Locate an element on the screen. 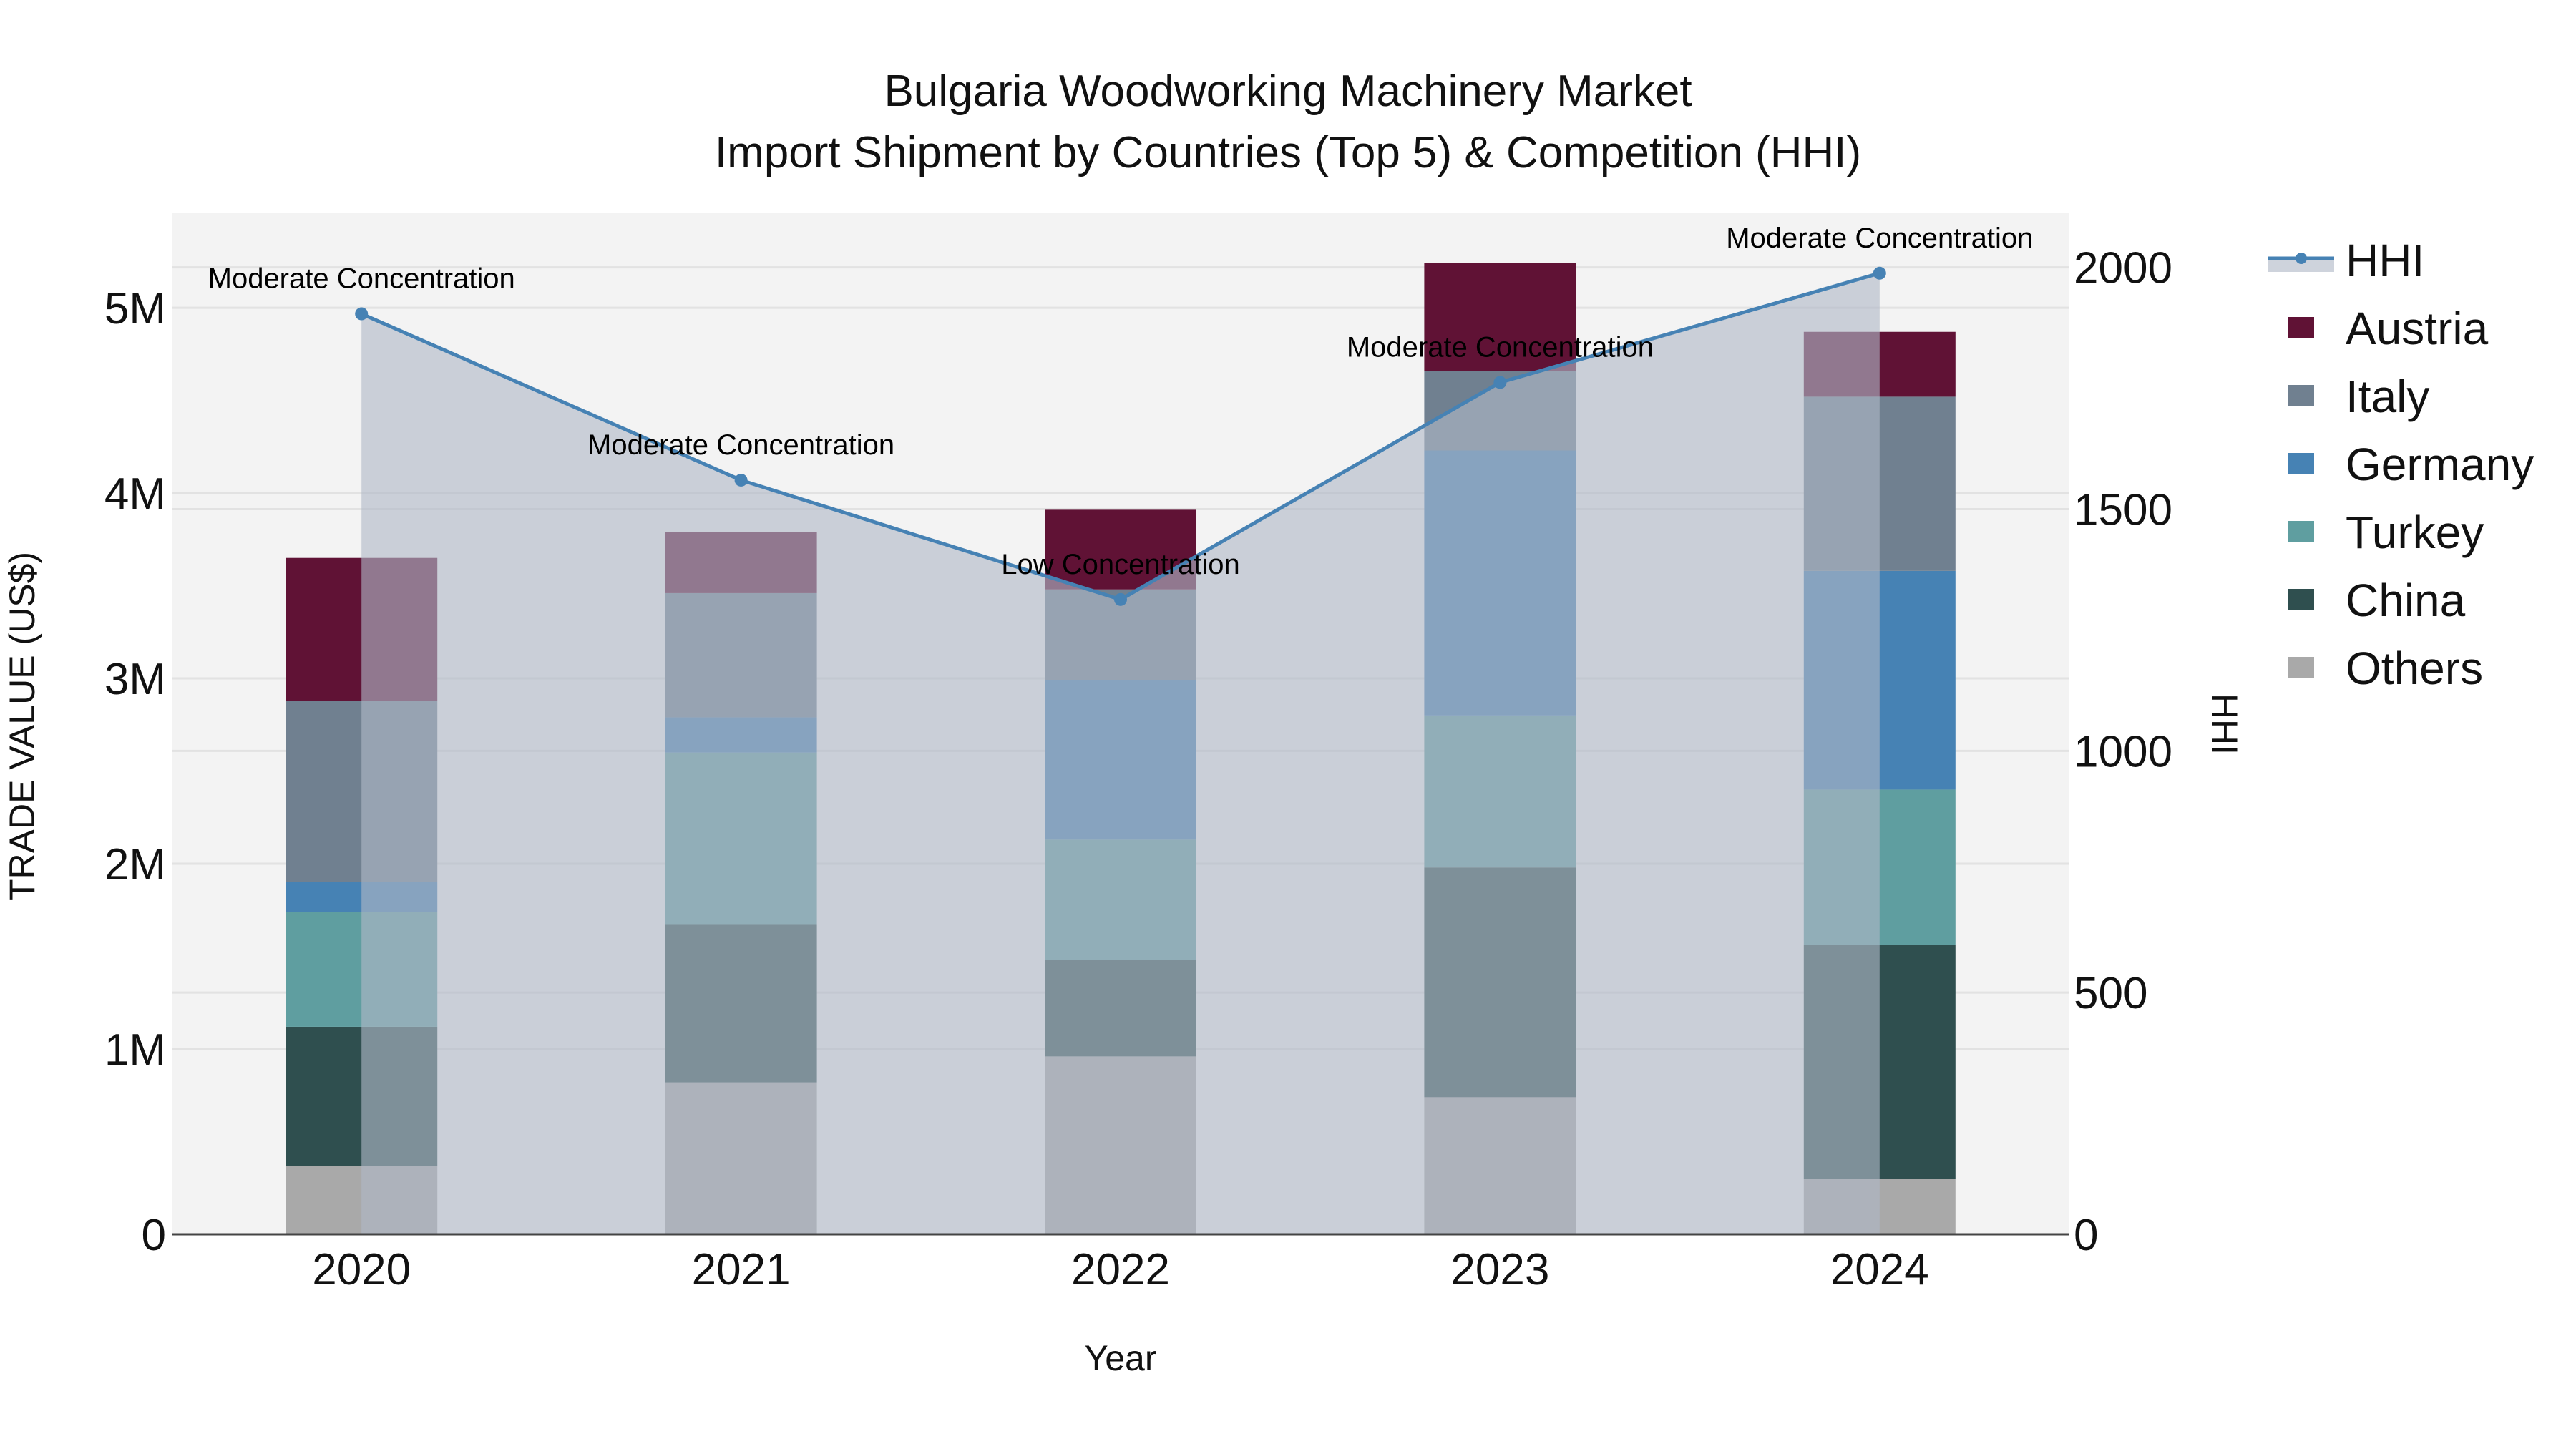 The width and height of the screenshot is (2576, 1449). legend-item-hhi: HHI is located at coordinates (2346, 260).